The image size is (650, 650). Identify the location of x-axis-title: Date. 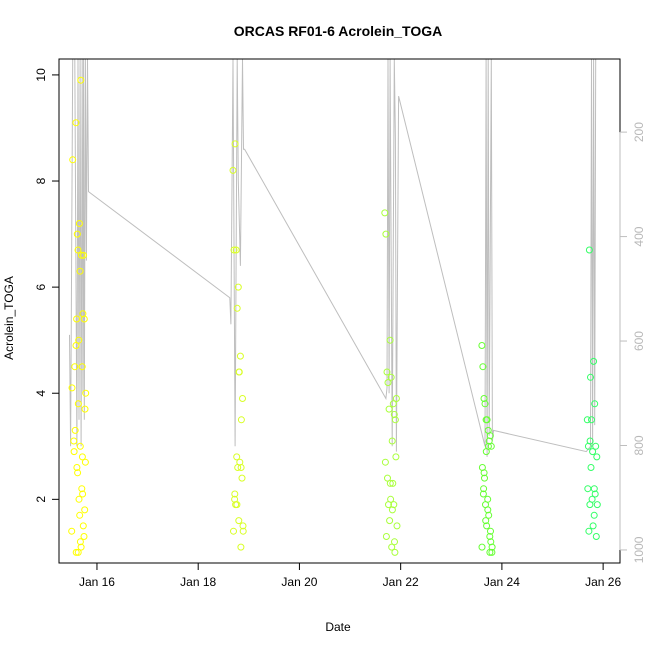
(338, 627).